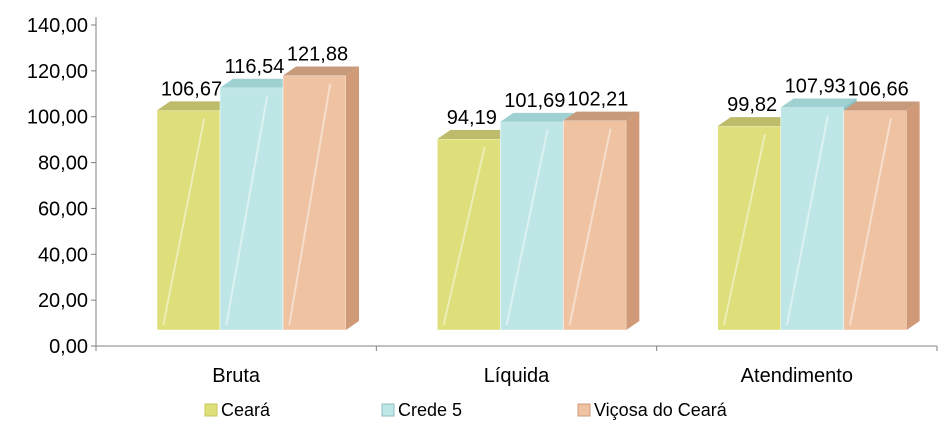 The width and height of the screenshot is (949, 427). I want to click on data-label: 102,21, so click(597, 100).